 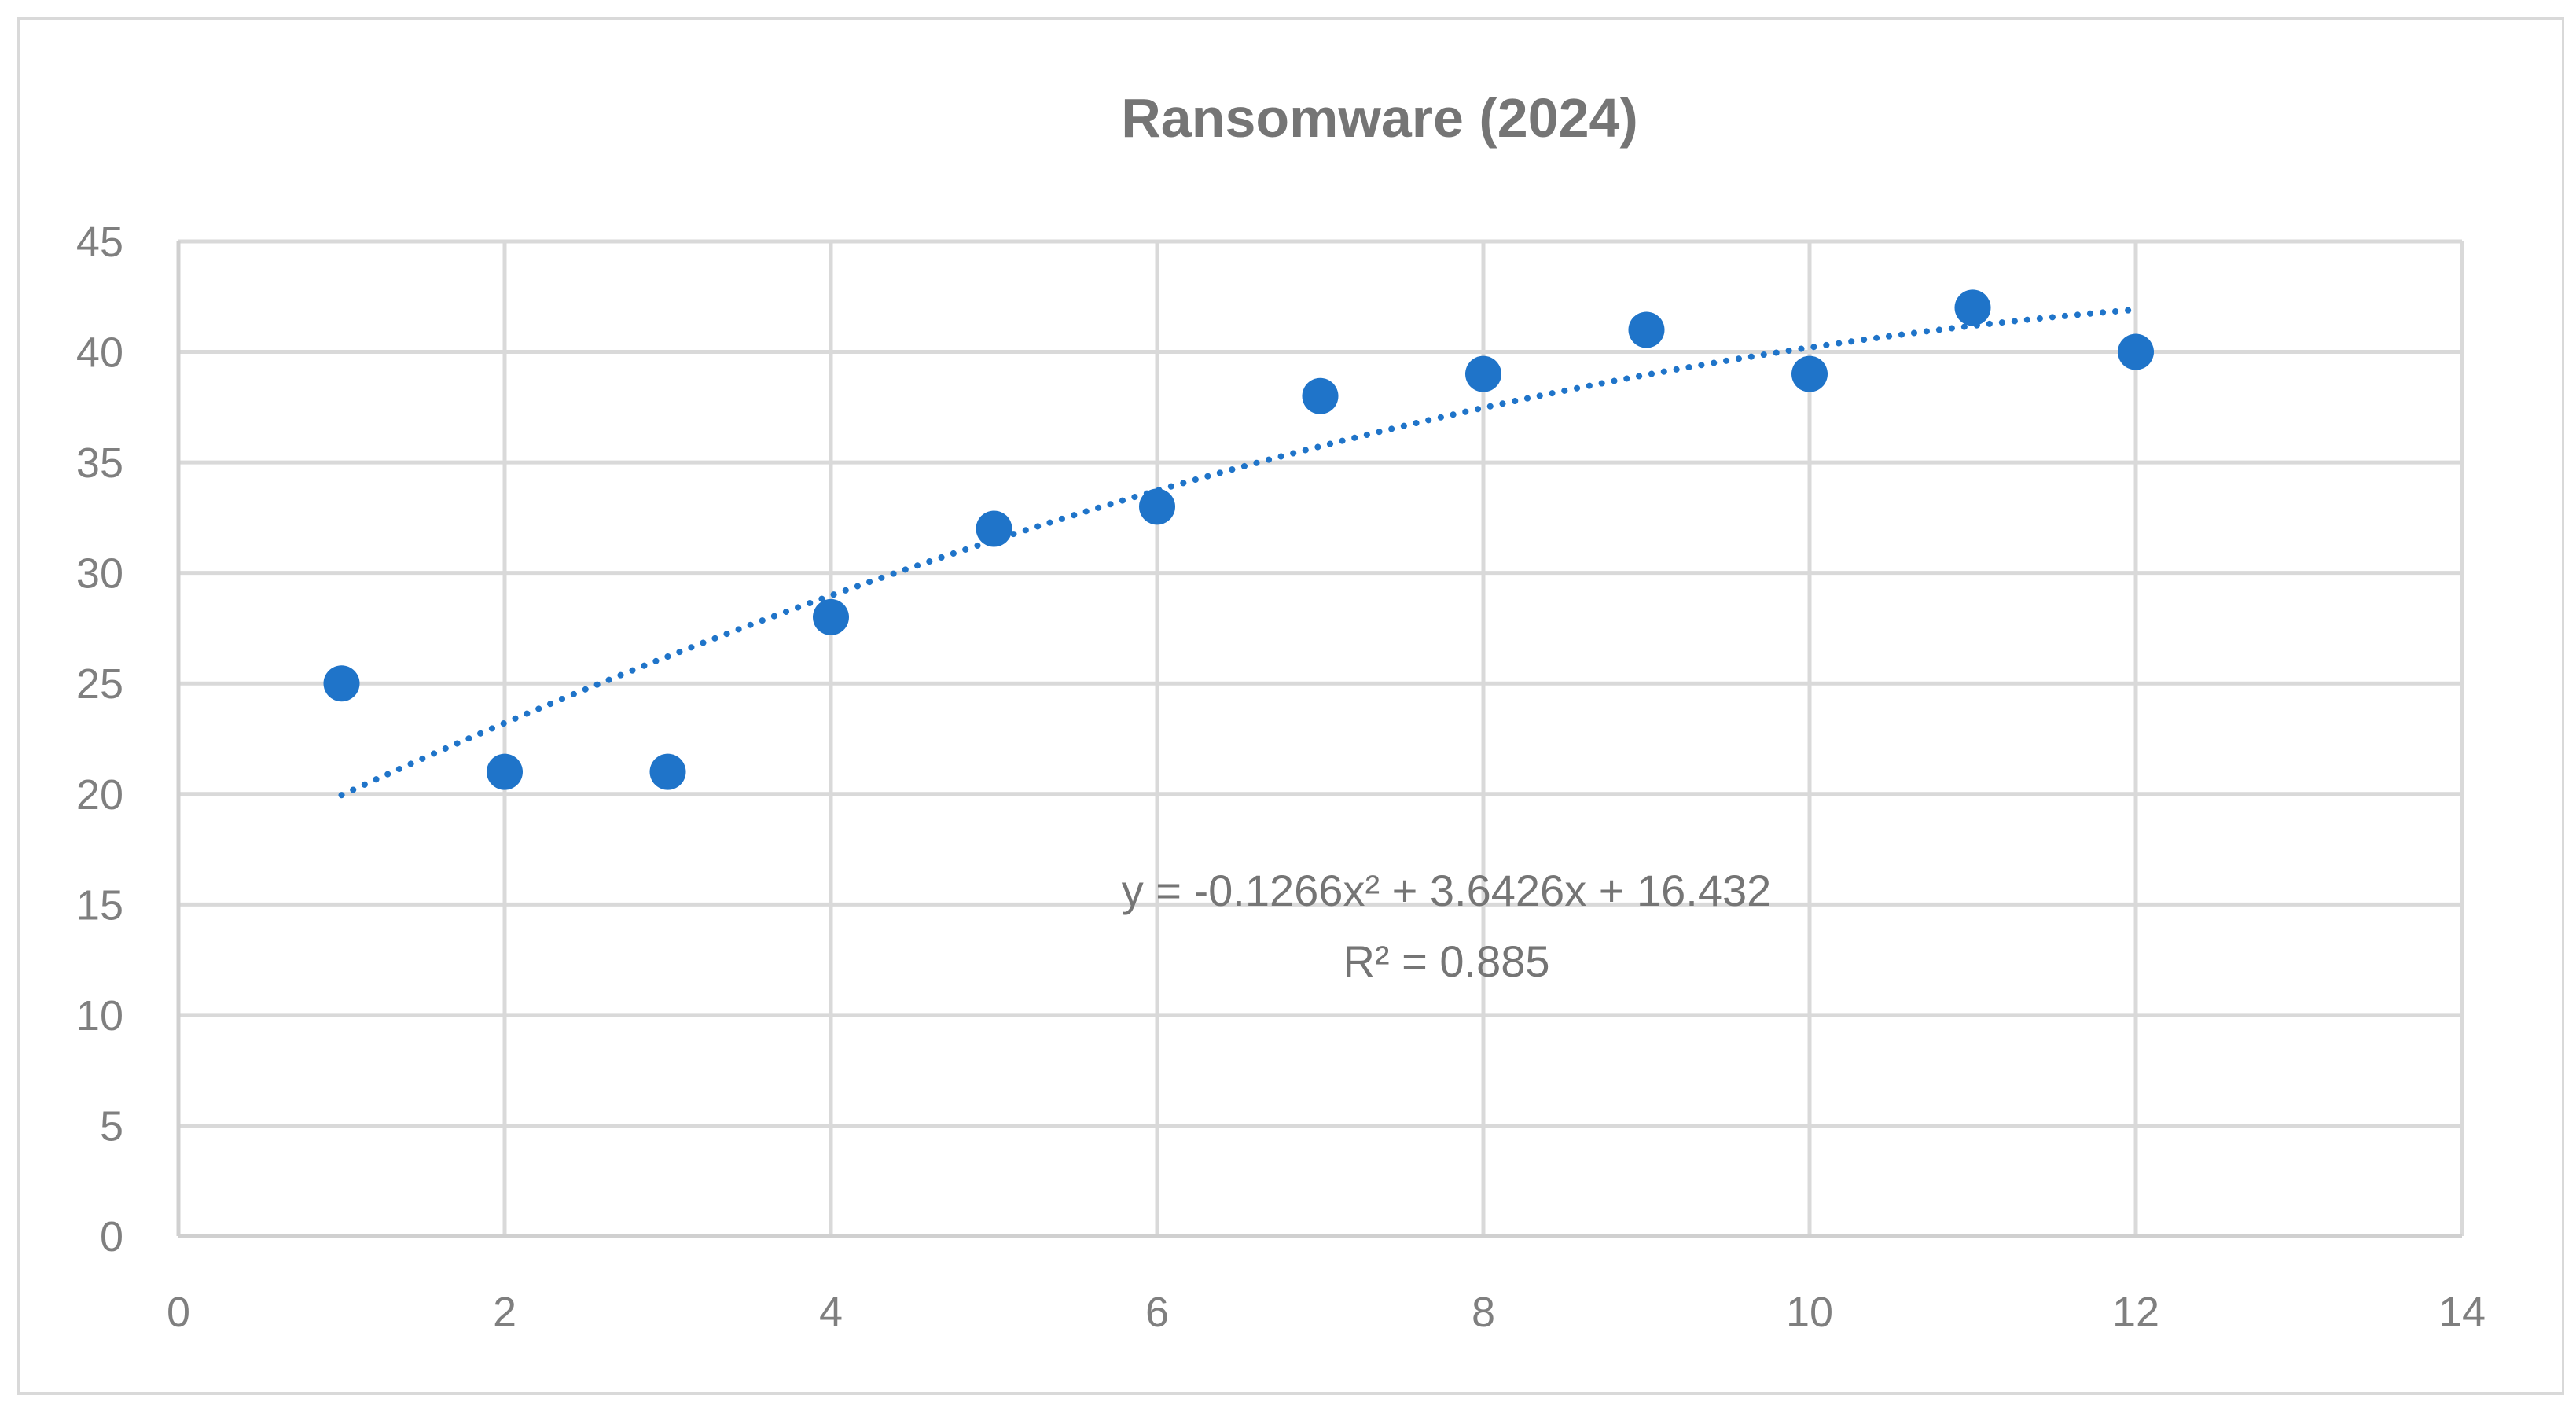 What do you see at coordinates (99, 1015) in the screenshot?
I see `y-tick-label: 10` at bounding box center [99, 1015].